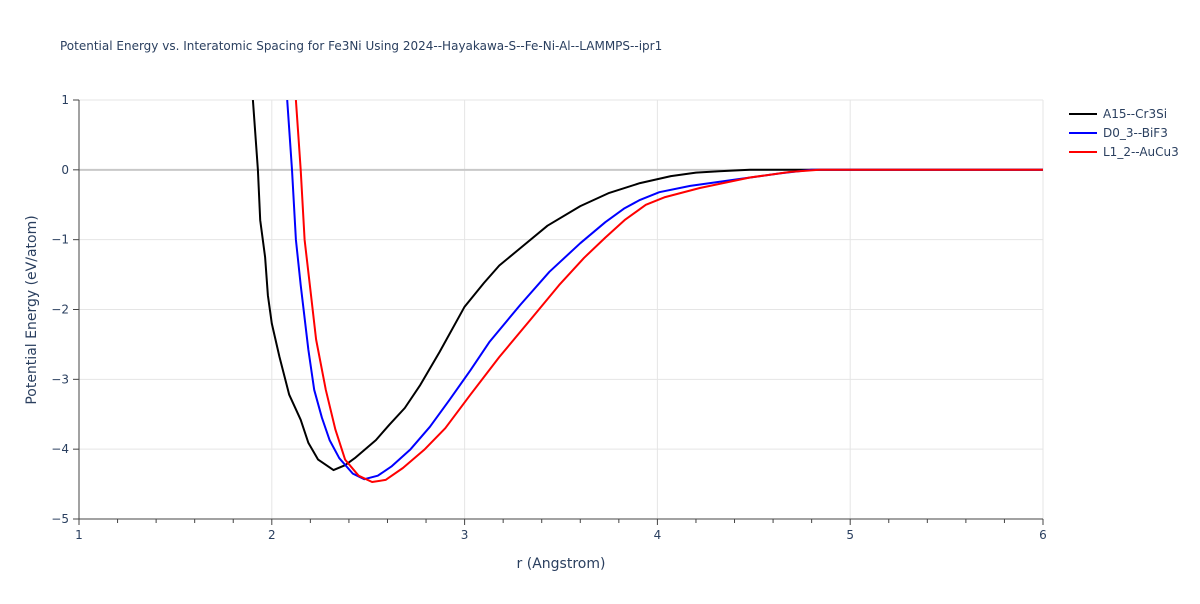 The image size is (1200, 604). I want to click on x-tick-label: 1, so click(79, 535).